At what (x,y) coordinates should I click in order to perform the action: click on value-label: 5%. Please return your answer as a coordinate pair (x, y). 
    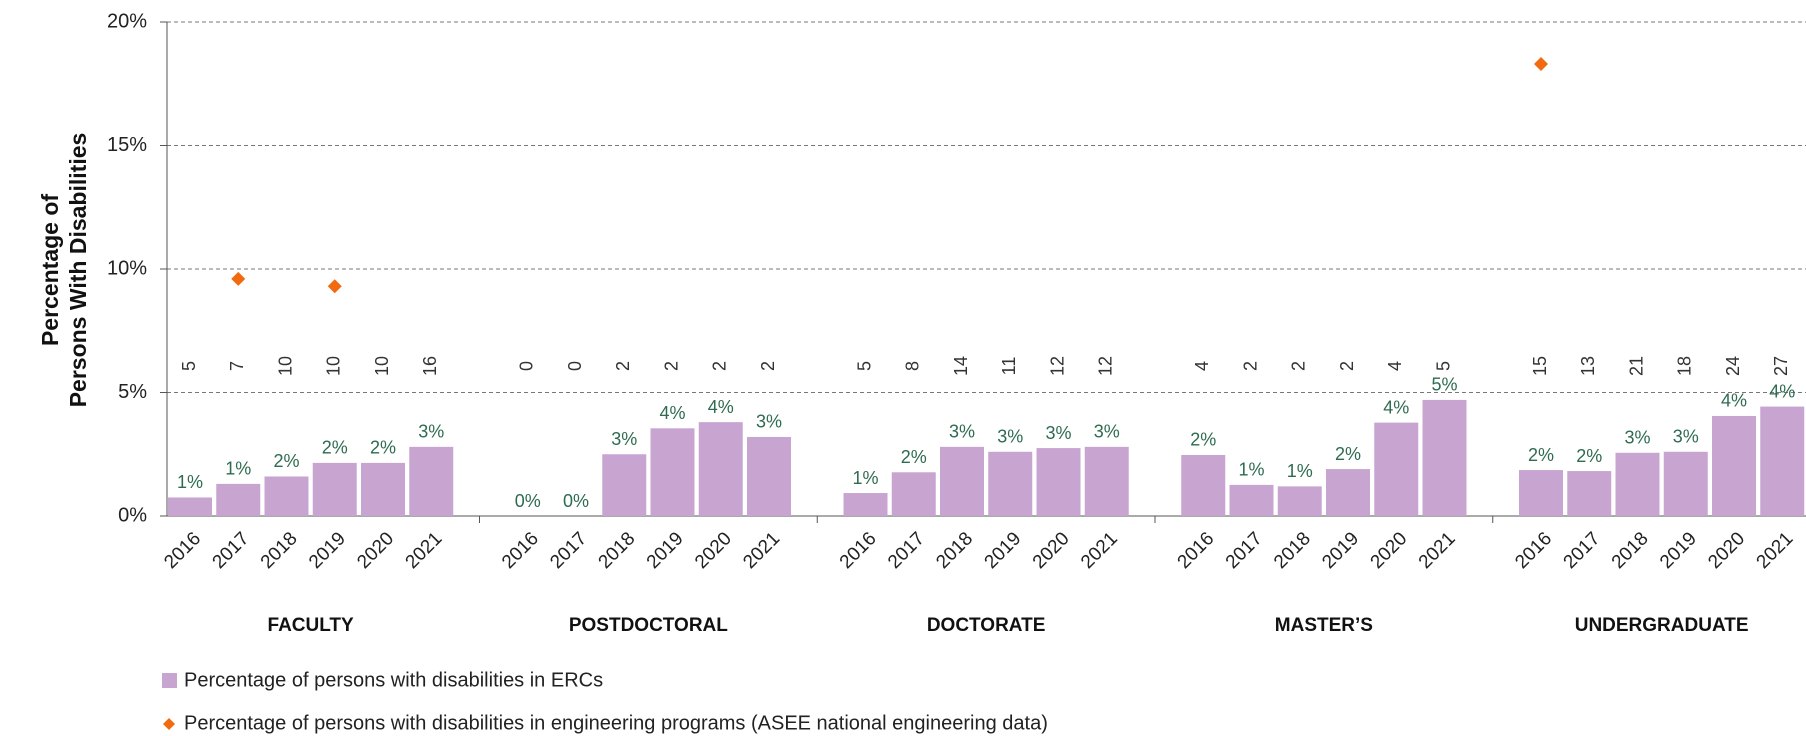
    Looking at the image, I should click on (1444, 385).